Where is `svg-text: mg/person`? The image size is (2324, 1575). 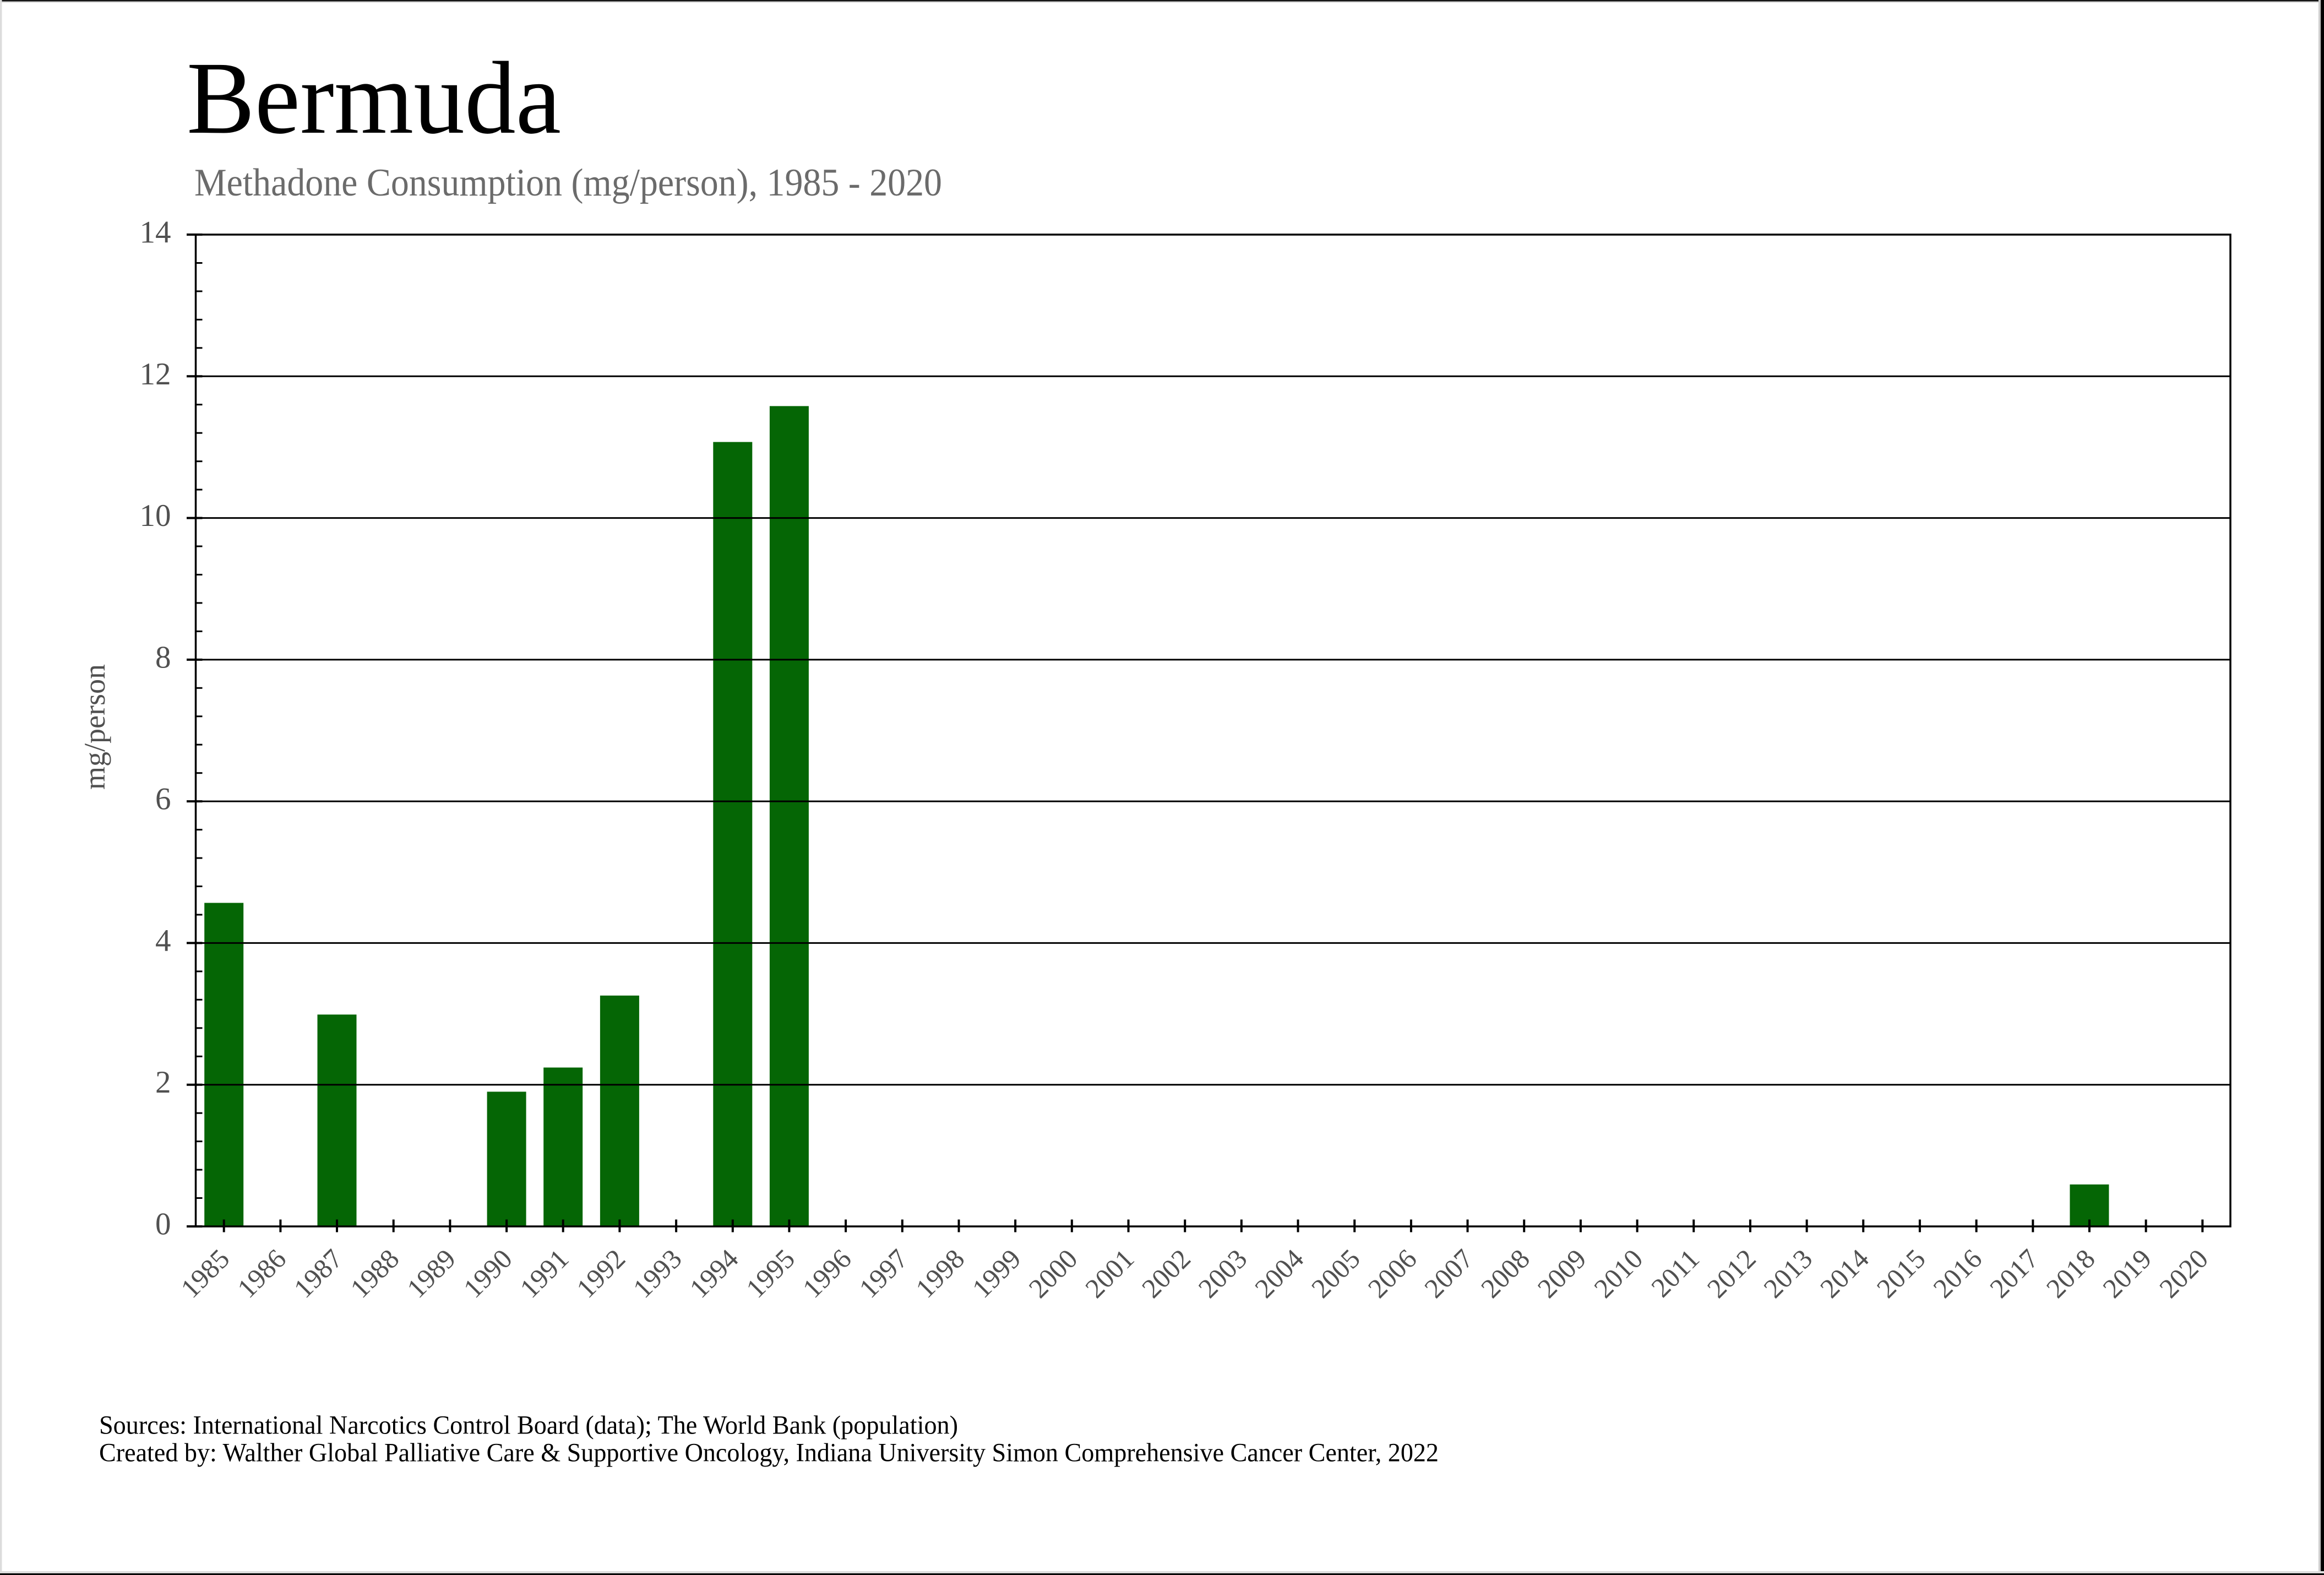 svg-text: mg/person is located at coordinates (95, 727).